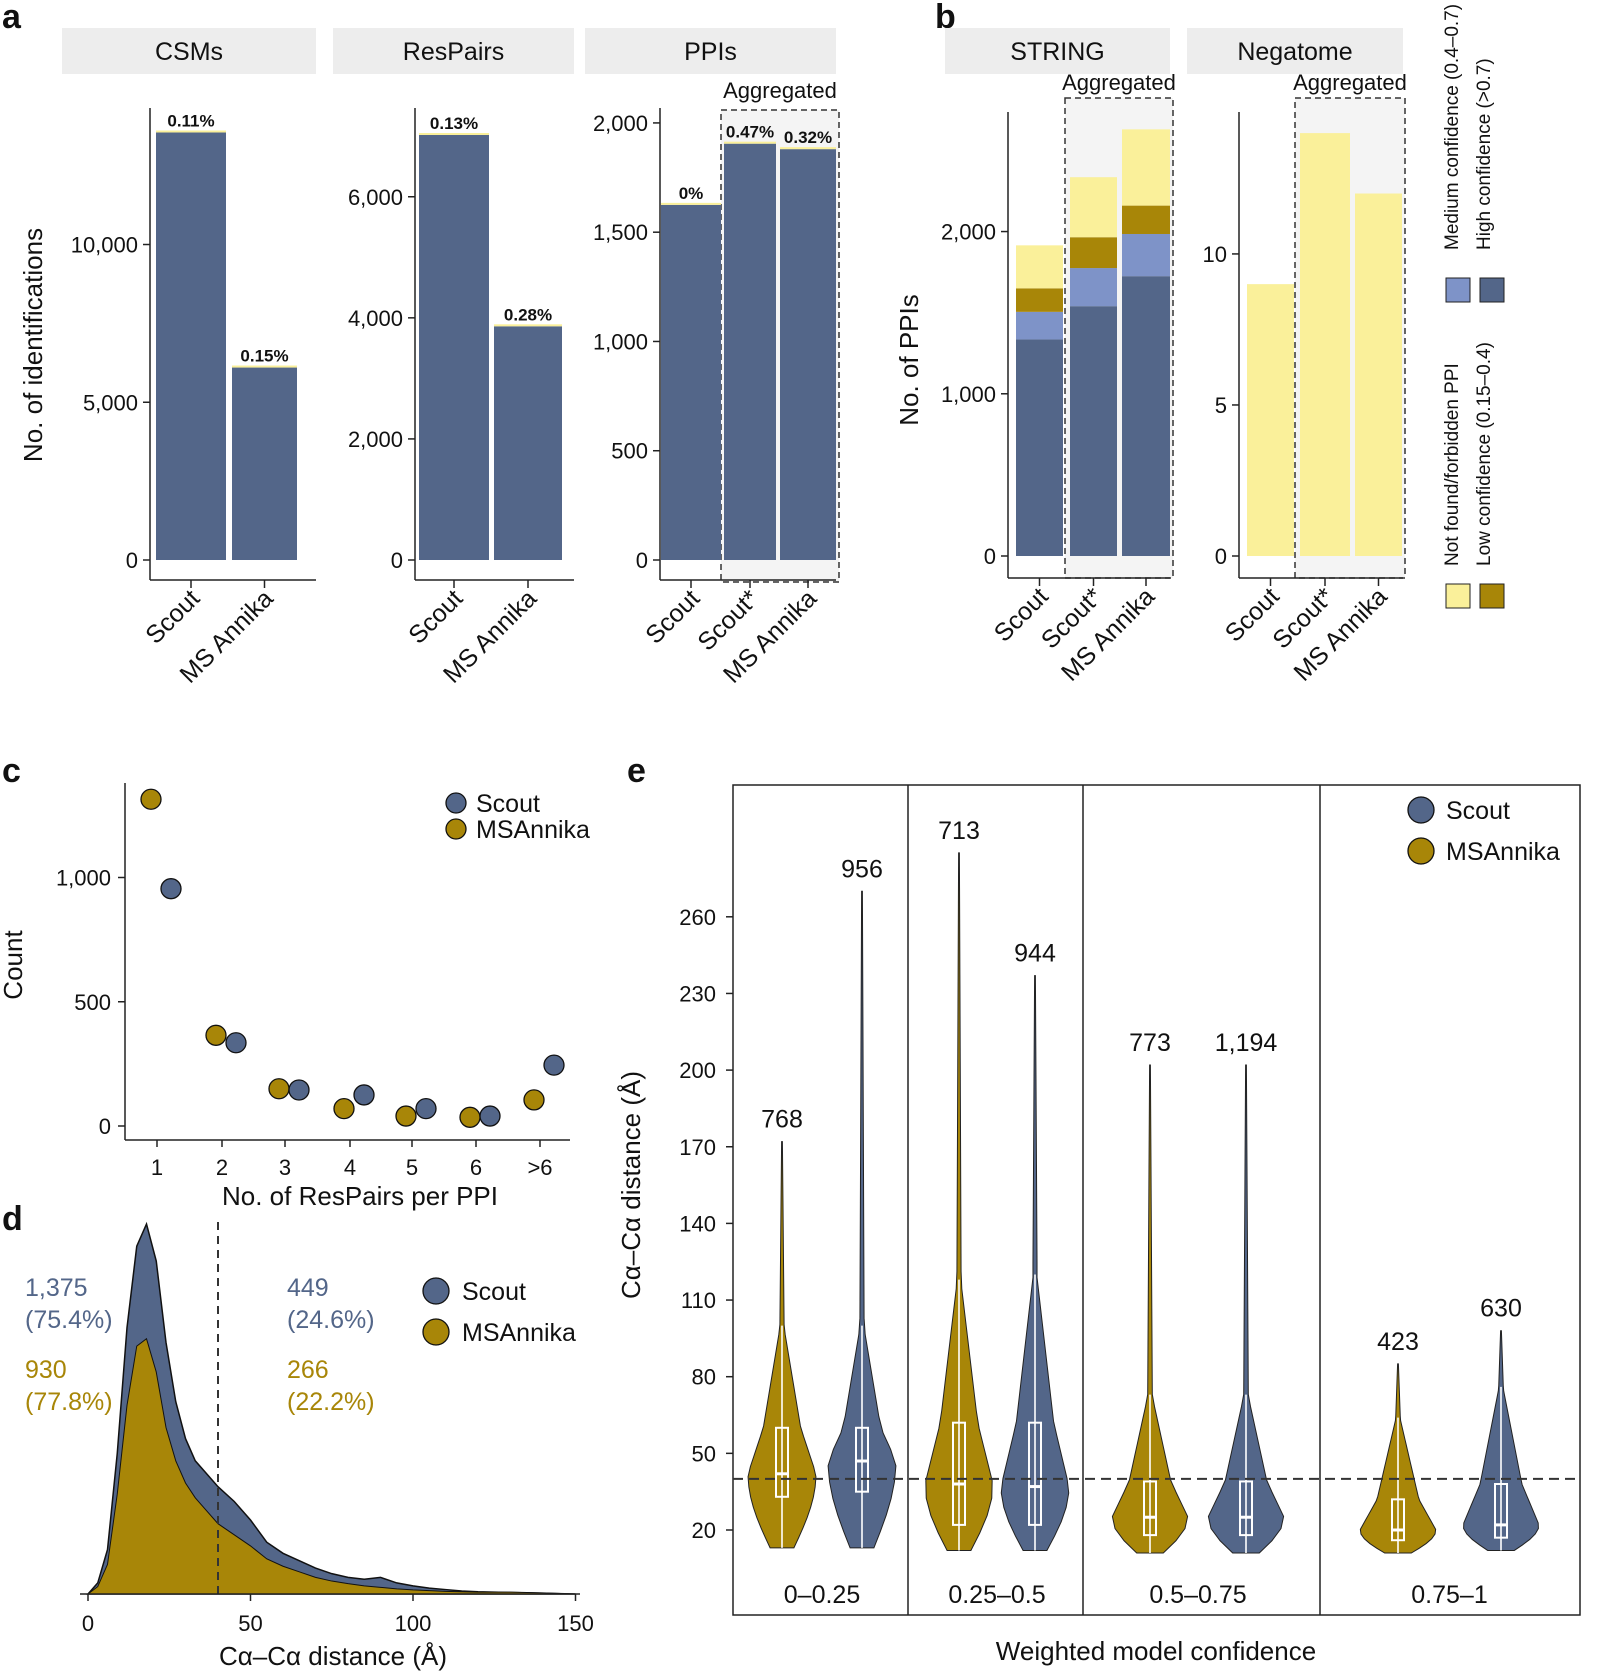 This screenshot has width=1607, height=1672. What do you see at coordinates (360, 1196) in the screenshot?
I see `x-axis-title: No. of ResPairs per PPI` at bounding box center [360, 1196].